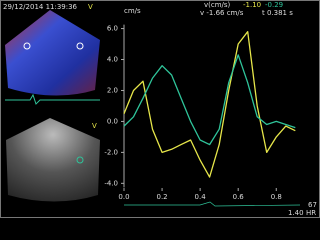  I want to click on y-axis-label: cm/s, so click(132, 11).